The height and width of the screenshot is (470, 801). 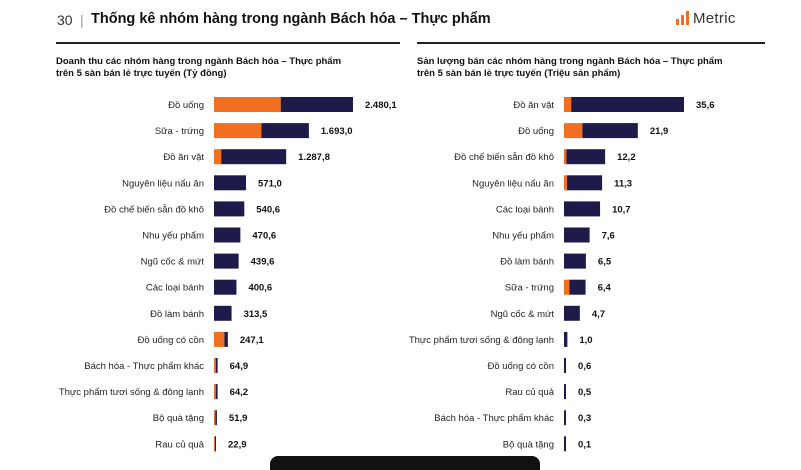 What do you see at coordinates (608, 236) in the screenshot?
I see `value-label: 7,6` at bounding box center [608, 236].